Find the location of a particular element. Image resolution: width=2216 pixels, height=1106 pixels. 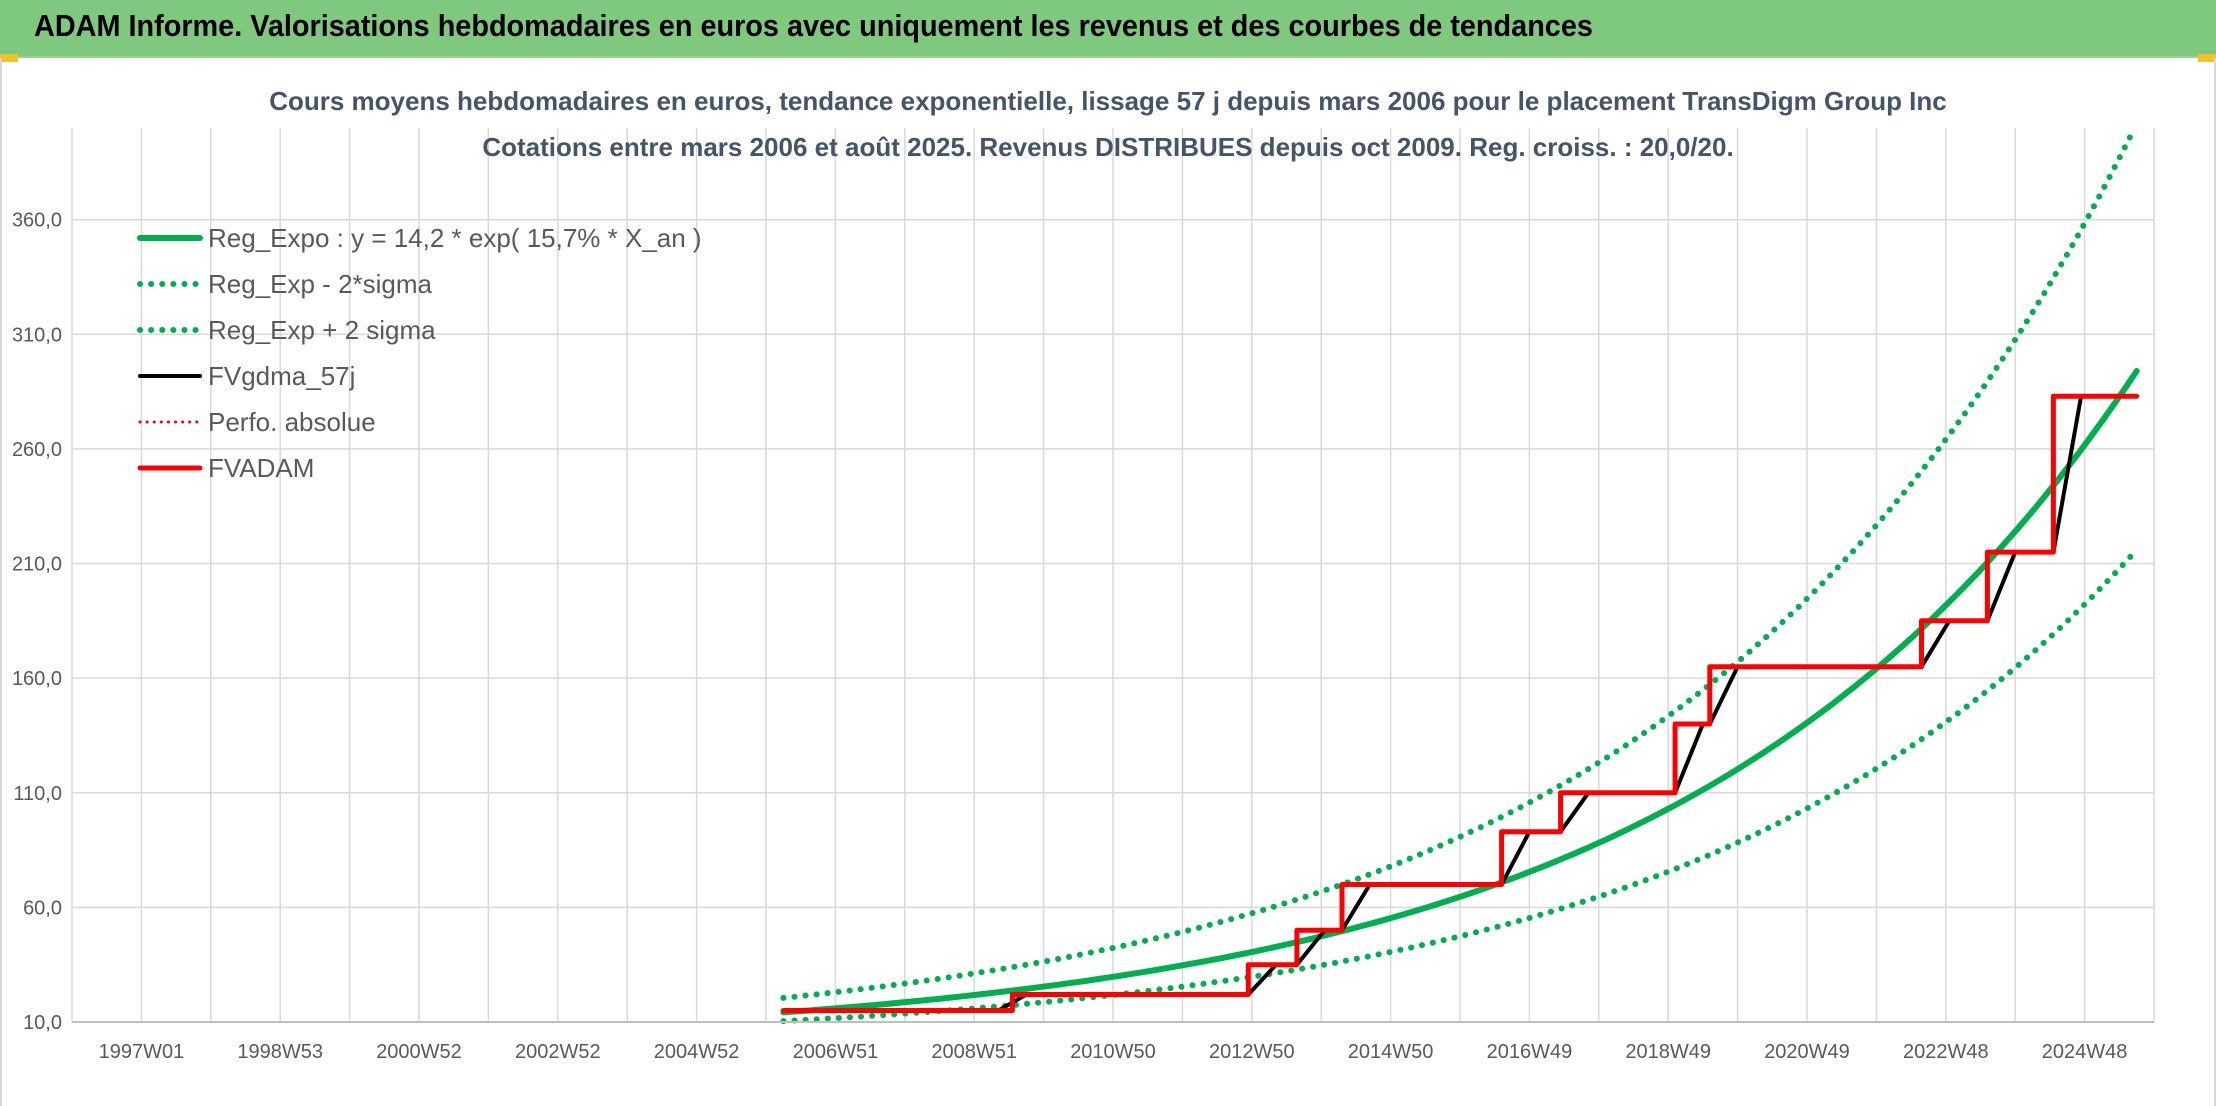

x-tick-label: 2014W50 is located at coordinates (1391, 1052).